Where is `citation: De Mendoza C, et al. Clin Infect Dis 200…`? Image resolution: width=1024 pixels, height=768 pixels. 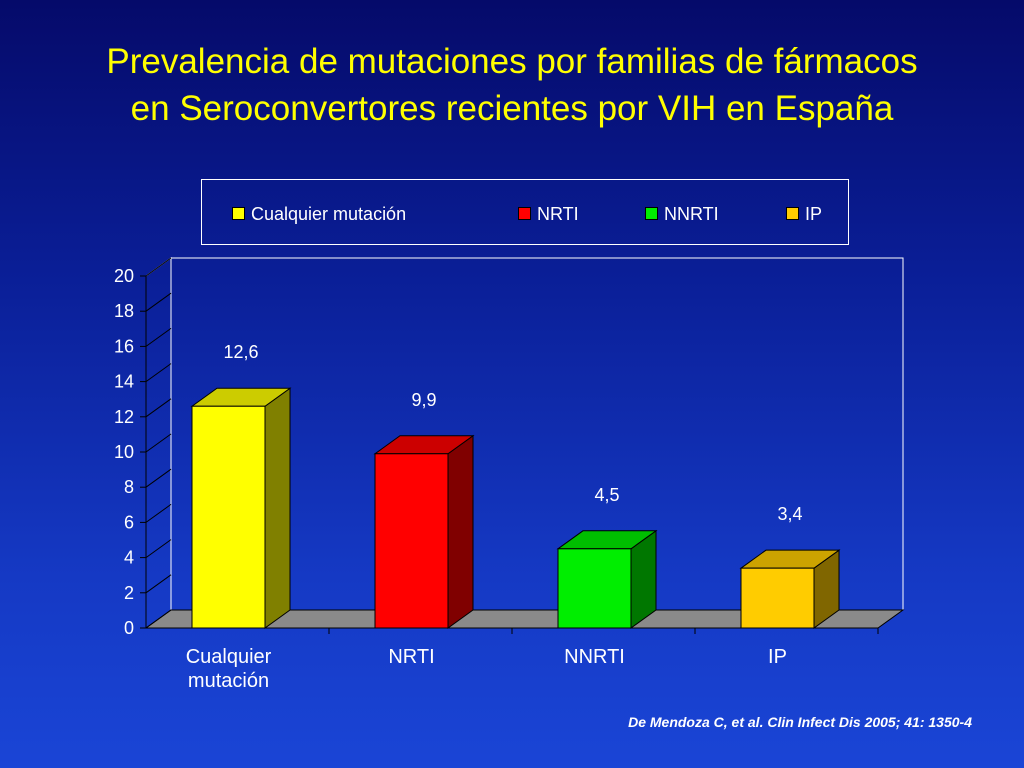 citation: De Mendoza C, et al. Clin Infect Dis 200… is located at coordinates (800, 722).